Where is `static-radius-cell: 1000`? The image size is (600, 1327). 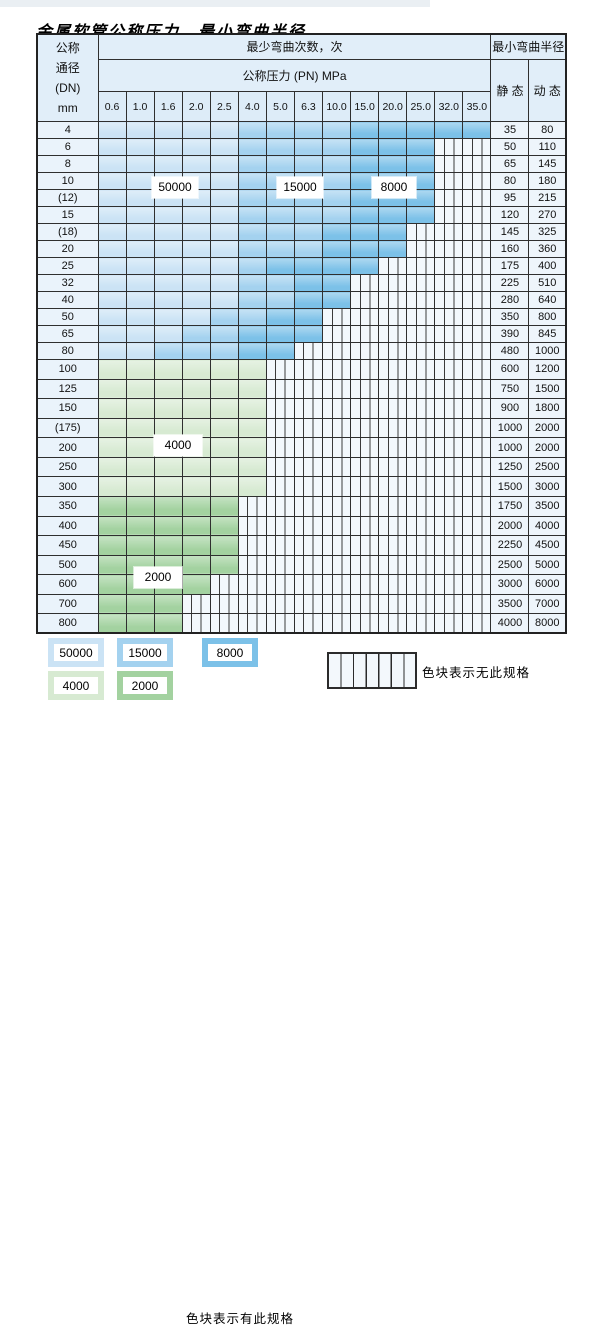
static-radius-cell: 1000 is located at coordinates (510, 428).